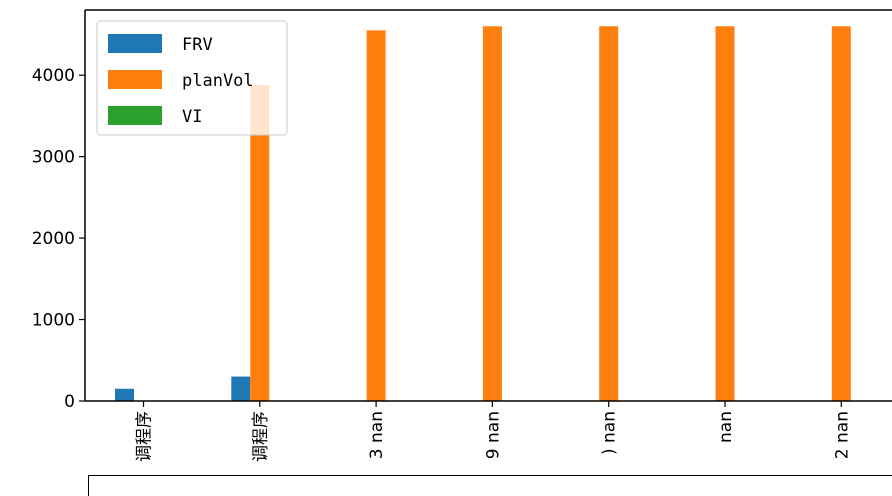  I want to click on legend: FRV planVol VI, so click(192, 78).